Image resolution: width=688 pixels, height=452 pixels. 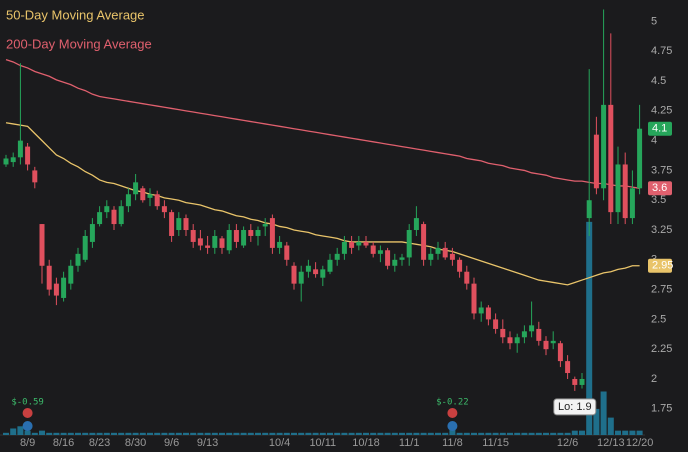 I want to click on y-tick-label: 5, so click(x=654, y=21).